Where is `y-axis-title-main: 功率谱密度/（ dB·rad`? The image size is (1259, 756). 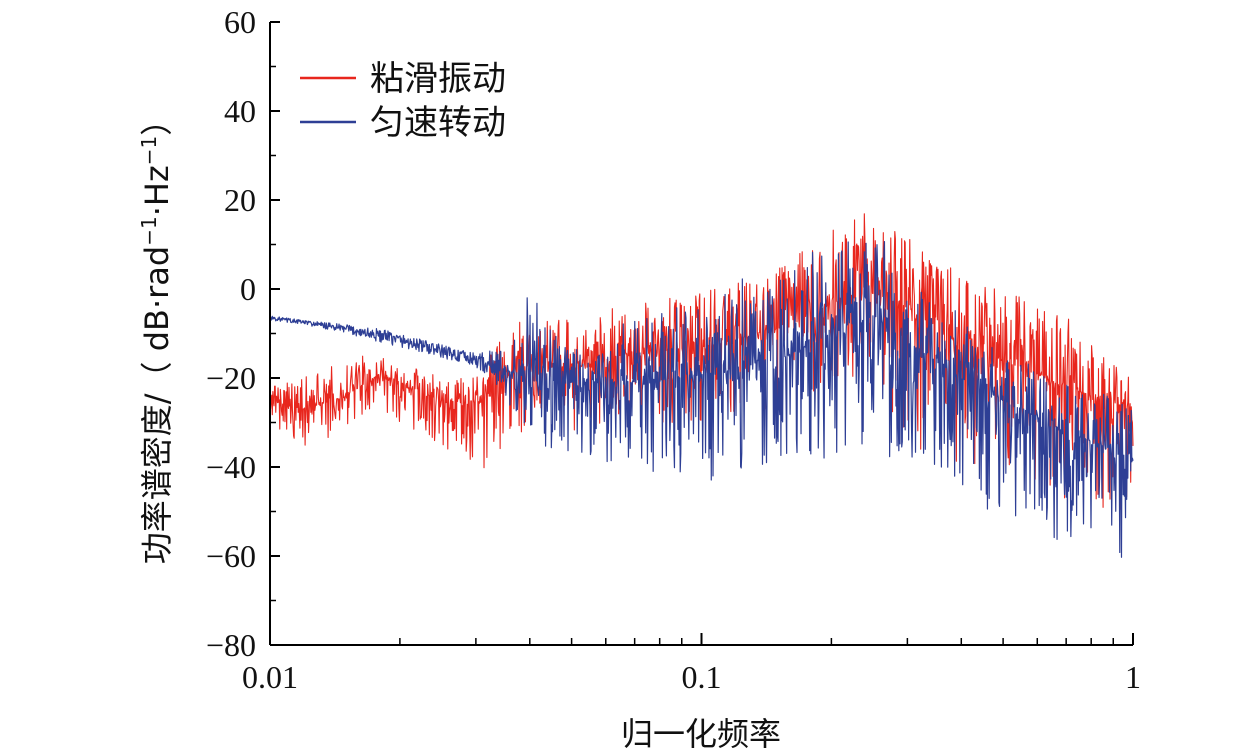 y-axis-title-main: 功率谱密度/（ dB·rad is located at coordinates (157, 405).